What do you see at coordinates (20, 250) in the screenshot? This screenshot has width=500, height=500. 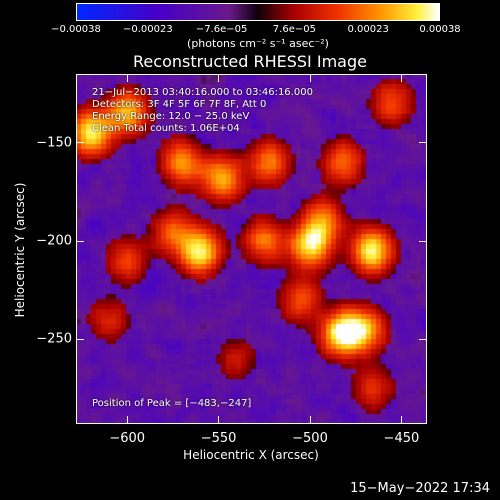 I see `y-axis-label: Heliocentric Y (arcsec)` at bounding box center [20, 250].